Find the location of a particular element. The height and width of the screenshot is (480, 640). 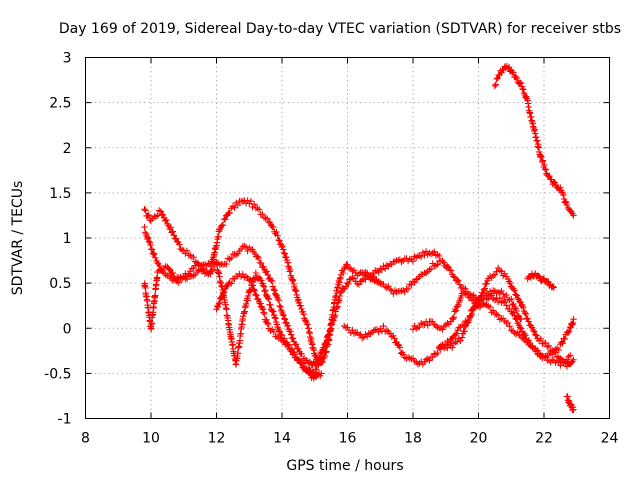

y-tick-label: 2 is located at coordinates (67, 149).